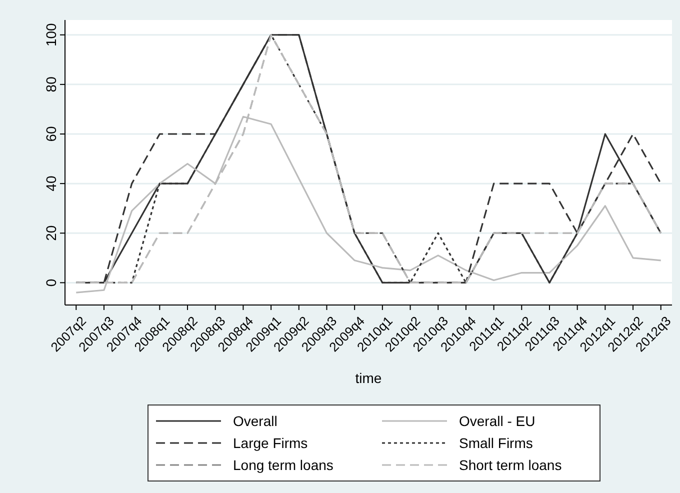 This screenshot has width=680, height=493. I want to click on legend-label: Overall - EU, so click(497, 421).